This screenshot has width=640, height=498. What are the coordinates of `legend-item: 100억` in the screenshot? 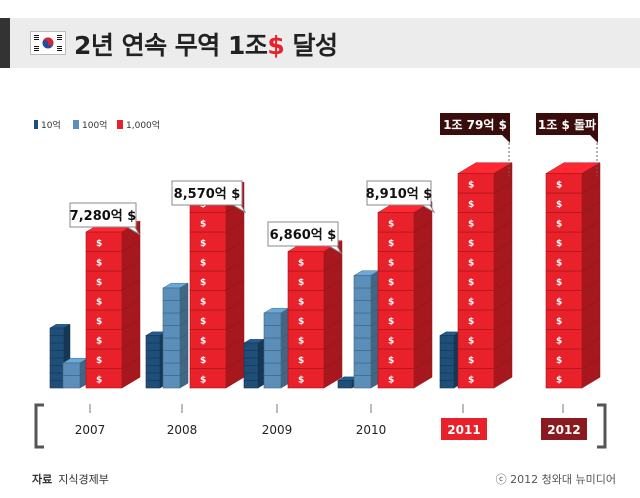 It's located at (90, 125).